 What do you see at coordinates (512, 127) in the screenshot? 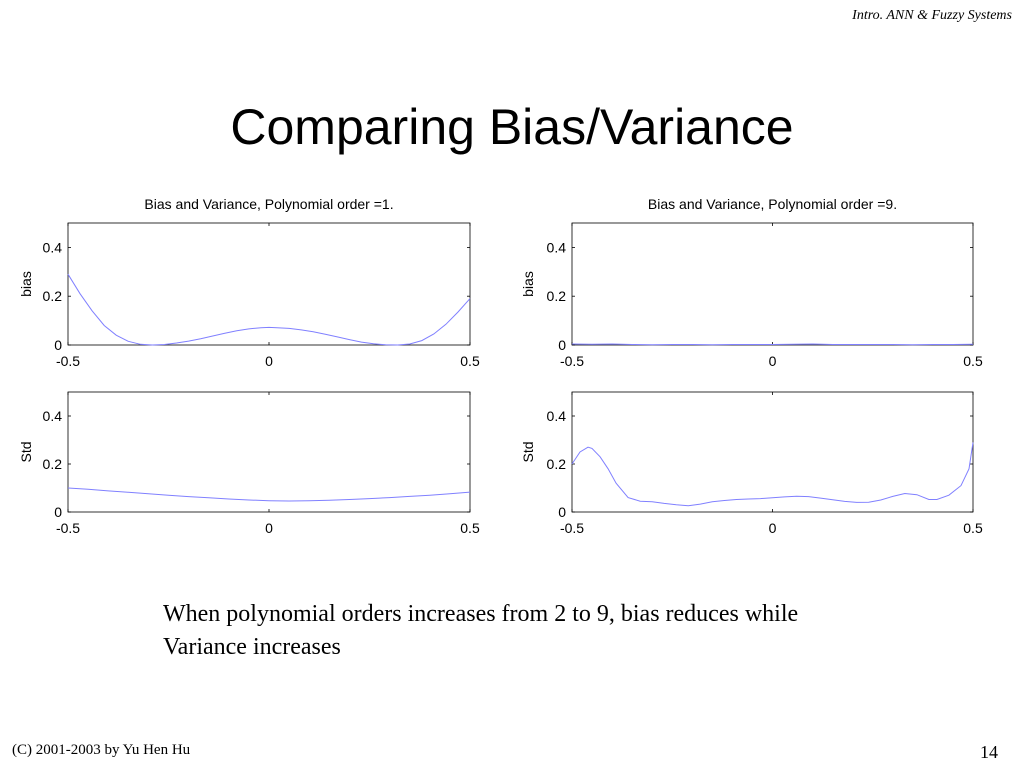
I see `slide-title: Comparing Bias/Variance` at bounding box center [512, 127].